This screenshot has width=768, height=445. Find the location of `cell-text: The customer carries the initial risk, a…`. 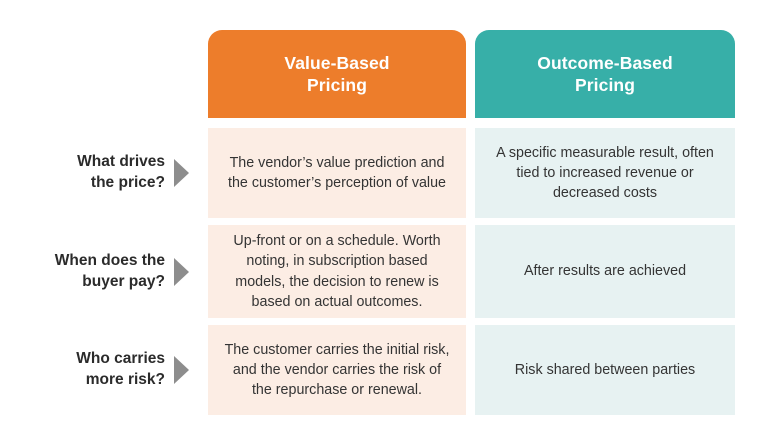

cell-text: The customer carries the initial risk, a… is located at coordinates (337, 370).